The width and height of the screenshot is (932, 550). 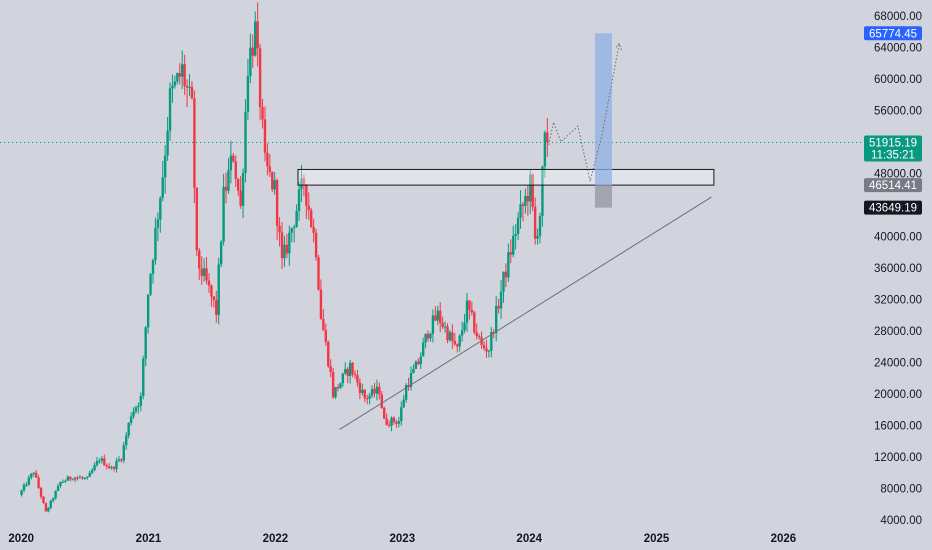 What do you see at coordinates (898, 427) in the screenshot?
I see `y-tick-label: 16000.00` at bounding box center [898, 427].